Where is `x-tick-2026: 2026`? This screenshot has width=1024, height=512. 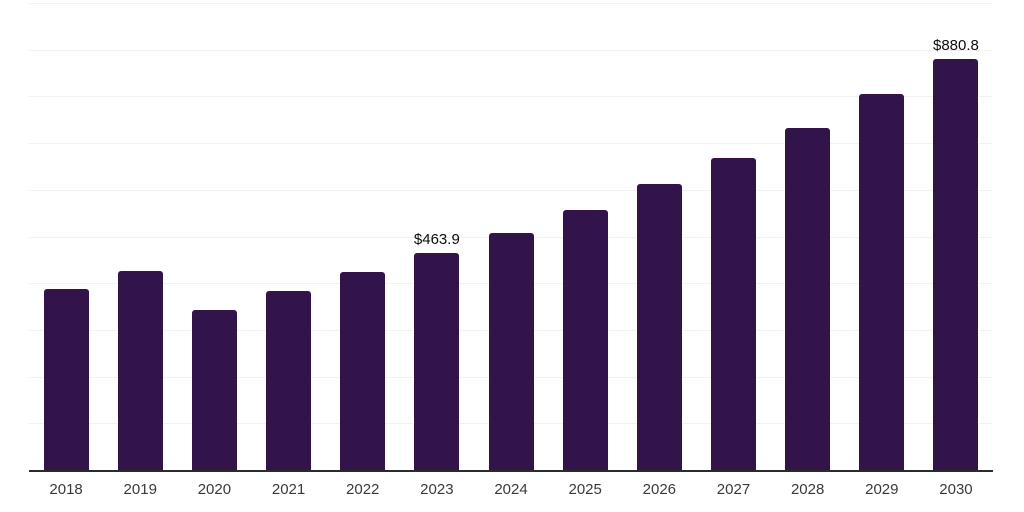
x-tick-2026: 2026 is located at coordinates (659, 489).